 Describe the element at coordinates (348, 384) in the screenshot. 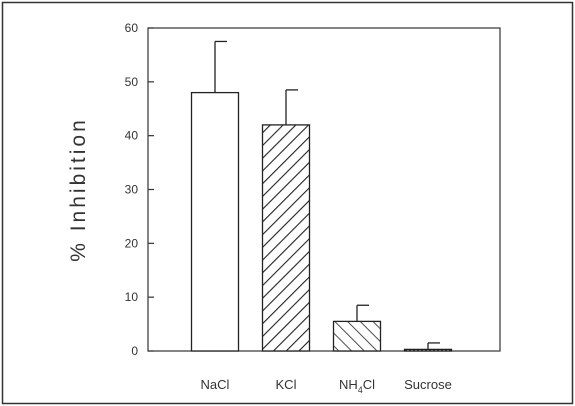

I see `category-label-base: NH` at that location.